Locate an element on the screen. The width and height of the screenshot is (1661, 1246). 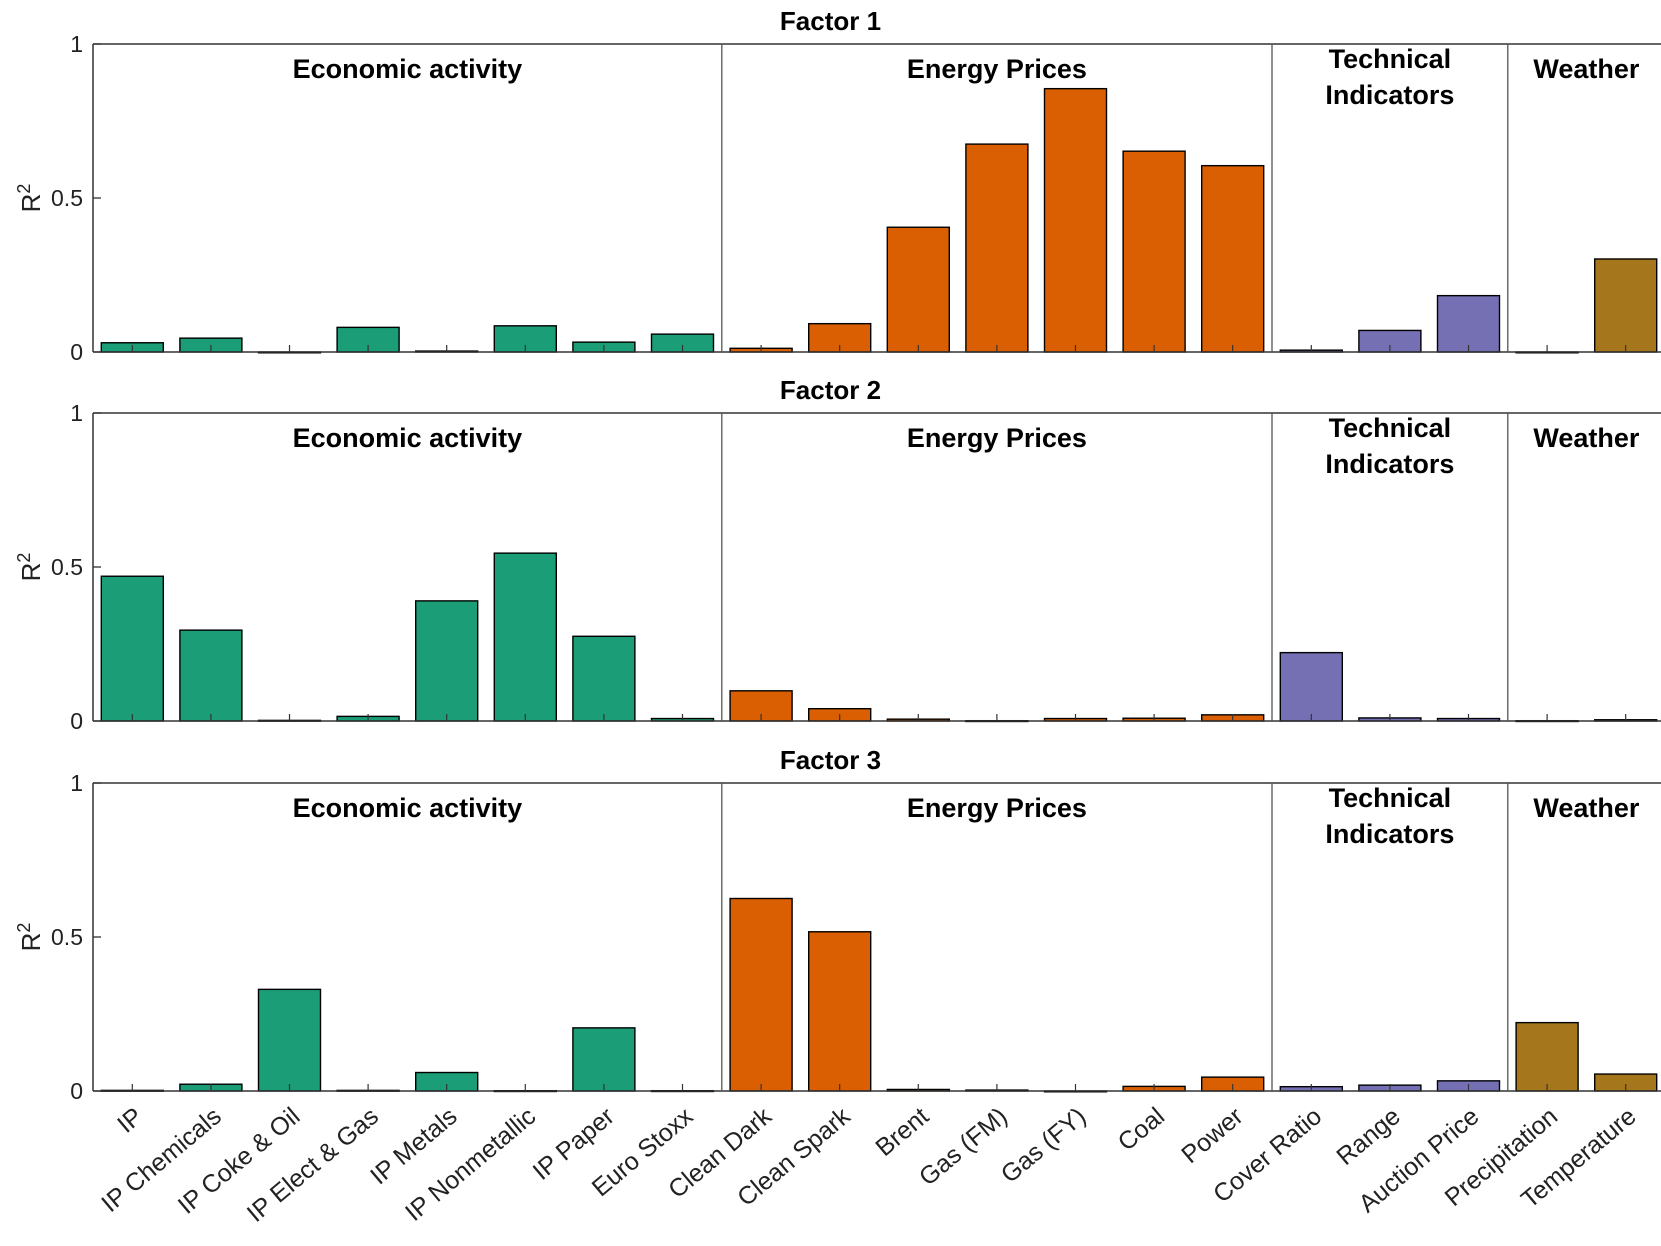
x-tick-label: Coal is located at coordinates (1141, 1129).